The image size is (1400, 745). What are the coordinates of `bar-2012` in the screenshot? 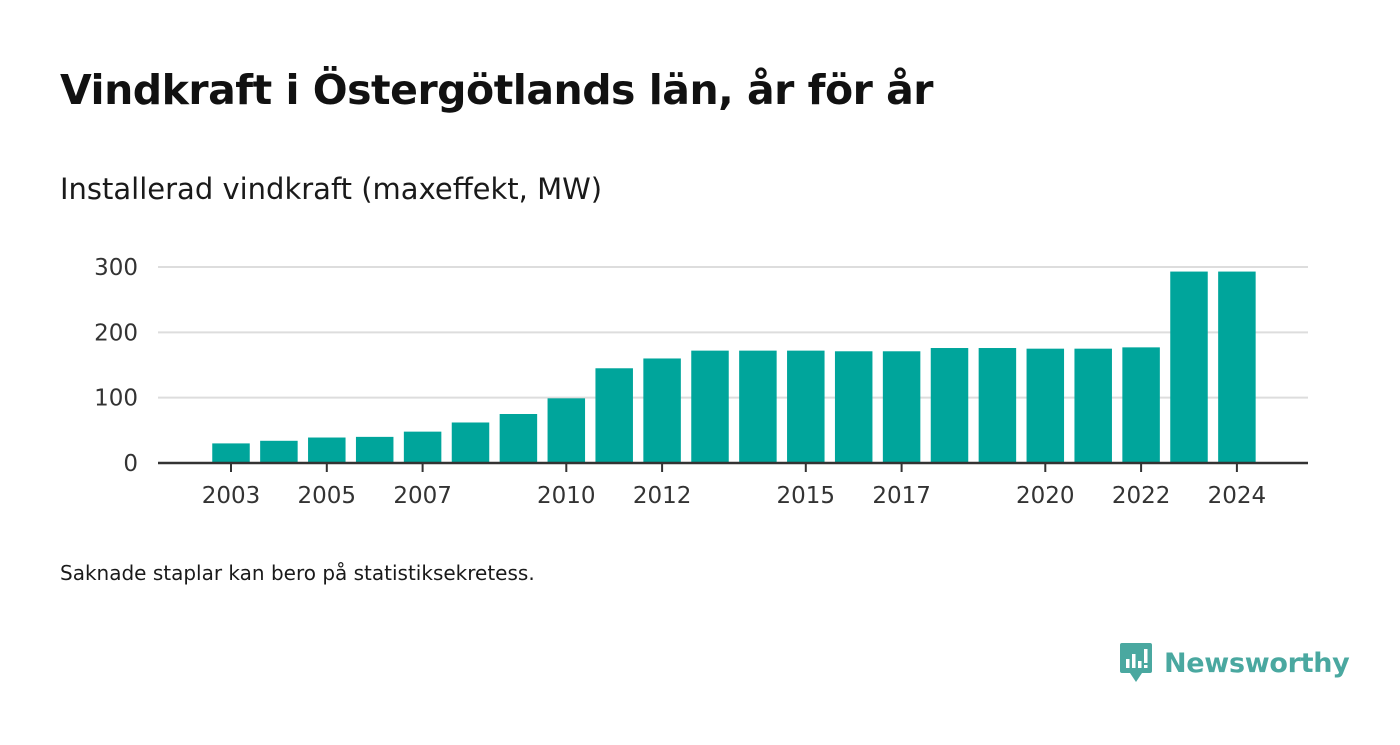 It's located at (662, 410).